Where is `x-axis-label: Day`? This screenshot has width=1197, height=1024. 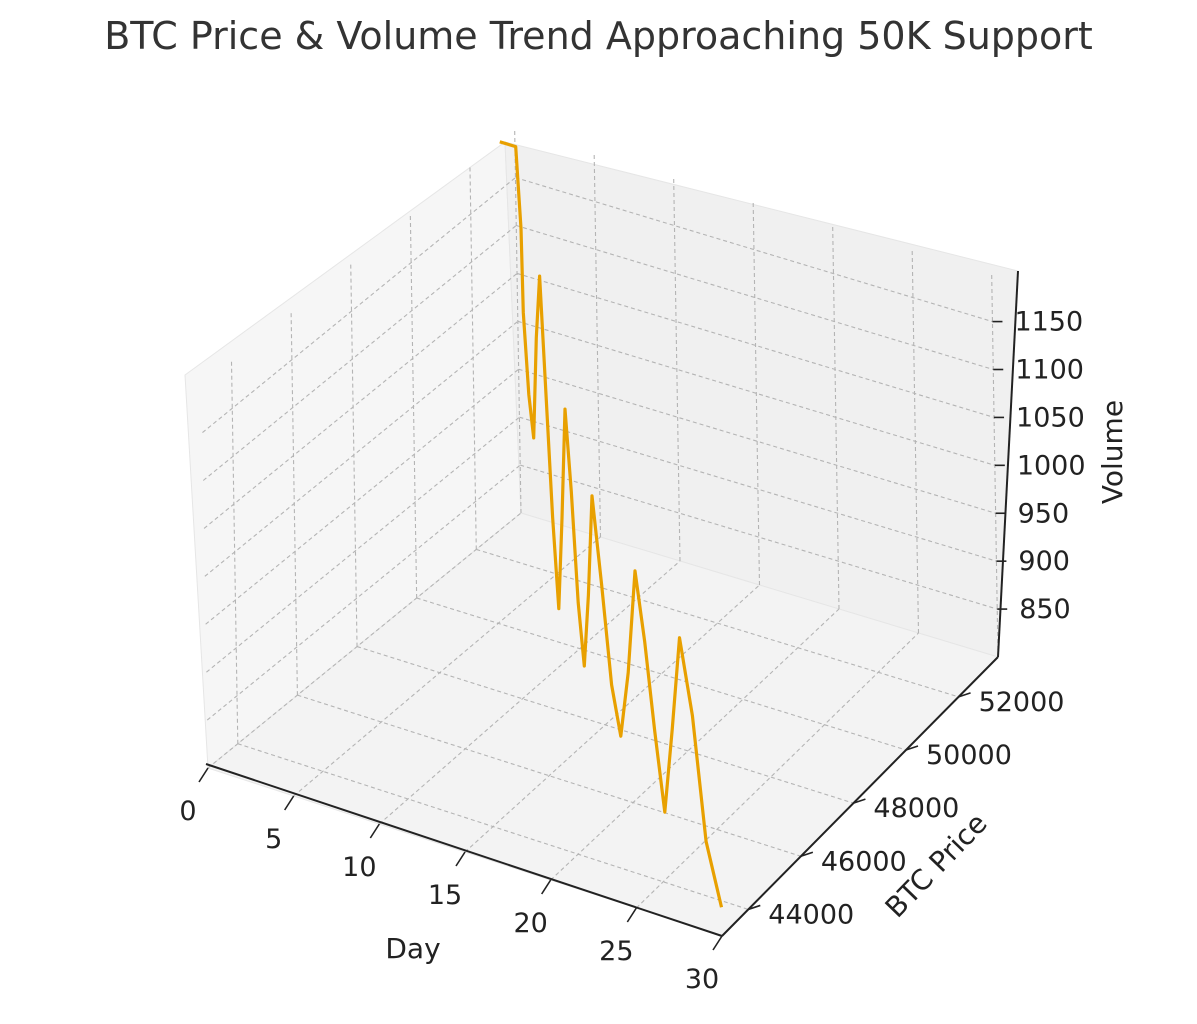 x-axis-label: Day is located at coordinates (412, 948).